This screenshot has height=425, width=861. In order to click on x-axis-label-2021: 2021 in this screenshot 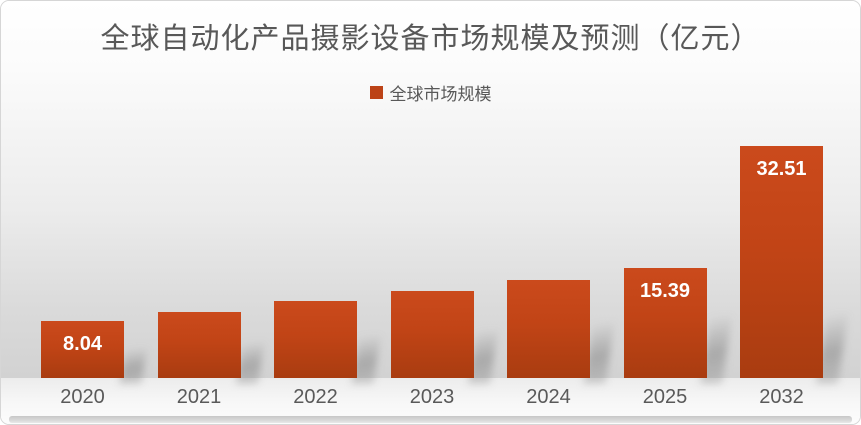, I will do `click(199, 397)`.